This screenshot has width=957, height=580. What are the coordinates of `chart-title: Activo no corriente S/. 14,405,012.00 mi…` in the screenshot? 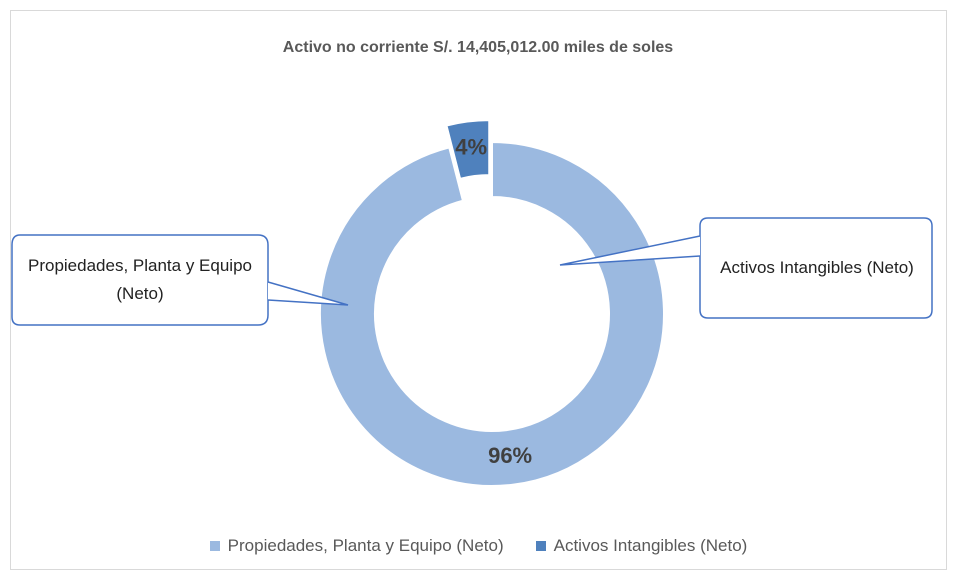 It's located at (478, 47).